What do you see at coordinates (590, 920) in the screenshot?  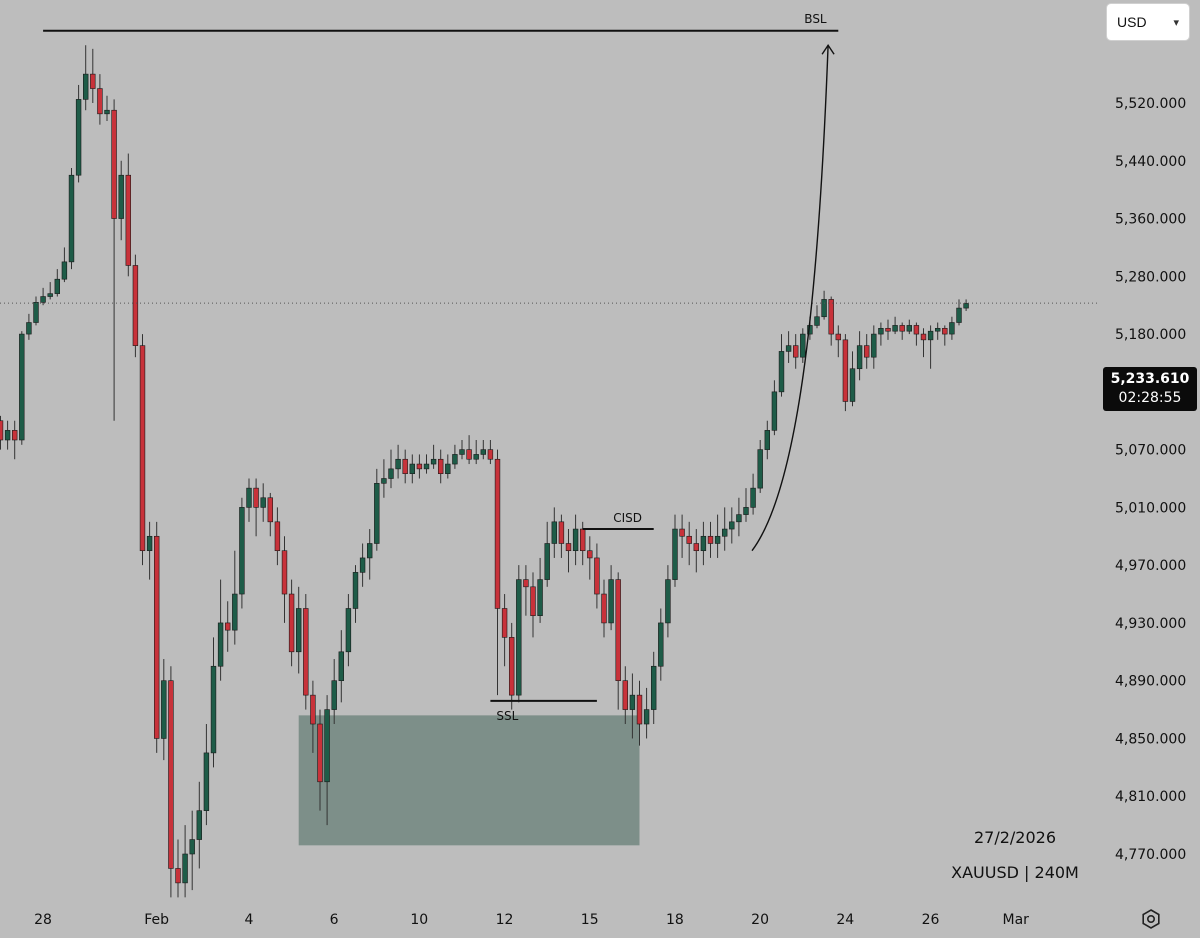 I see `x-tick-label: 15` at bounding box center [590, 920].